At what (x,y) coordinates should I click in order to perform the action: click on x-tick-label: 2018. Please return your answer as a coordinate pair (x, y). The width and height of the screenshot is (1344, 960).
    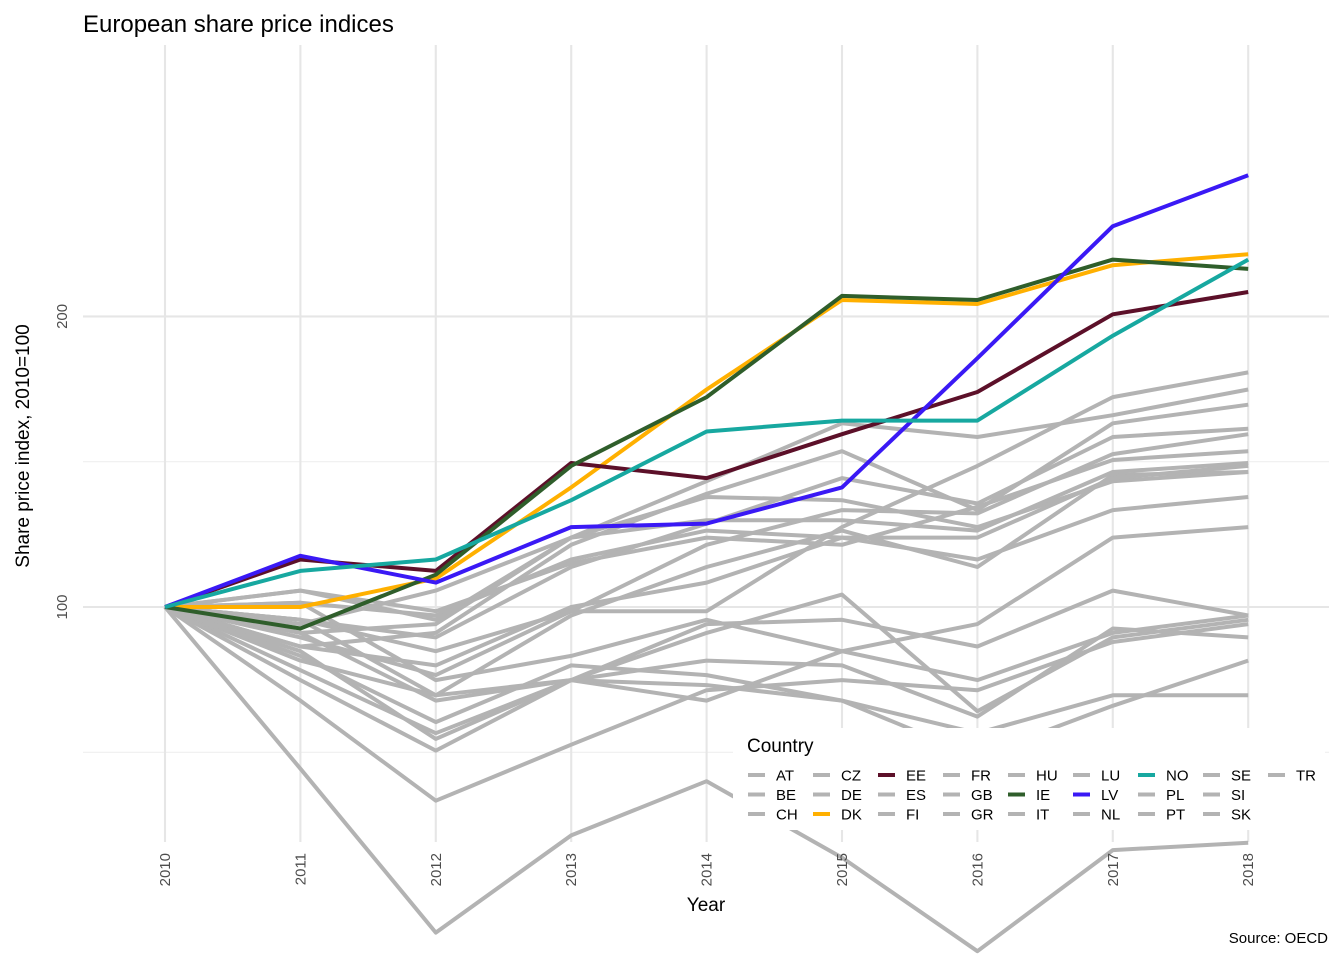
    Looking at the image, I should click on (1248, 869).